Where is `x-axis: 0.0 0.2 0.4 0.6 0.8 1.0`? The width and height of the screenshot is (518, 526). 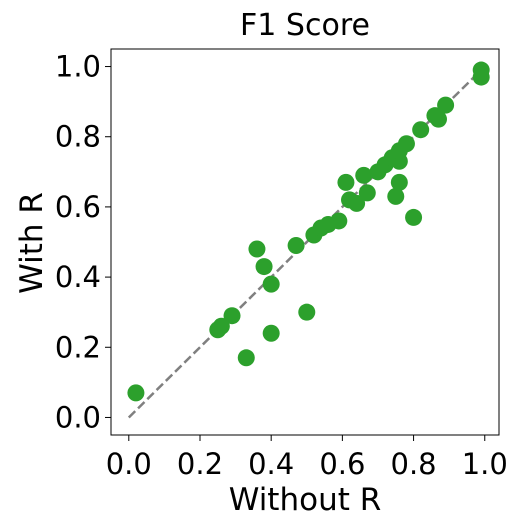
x-axis: 0.0 0.2 0.4 0.6 0.8 1.0 is located at coordinates (307, 458).